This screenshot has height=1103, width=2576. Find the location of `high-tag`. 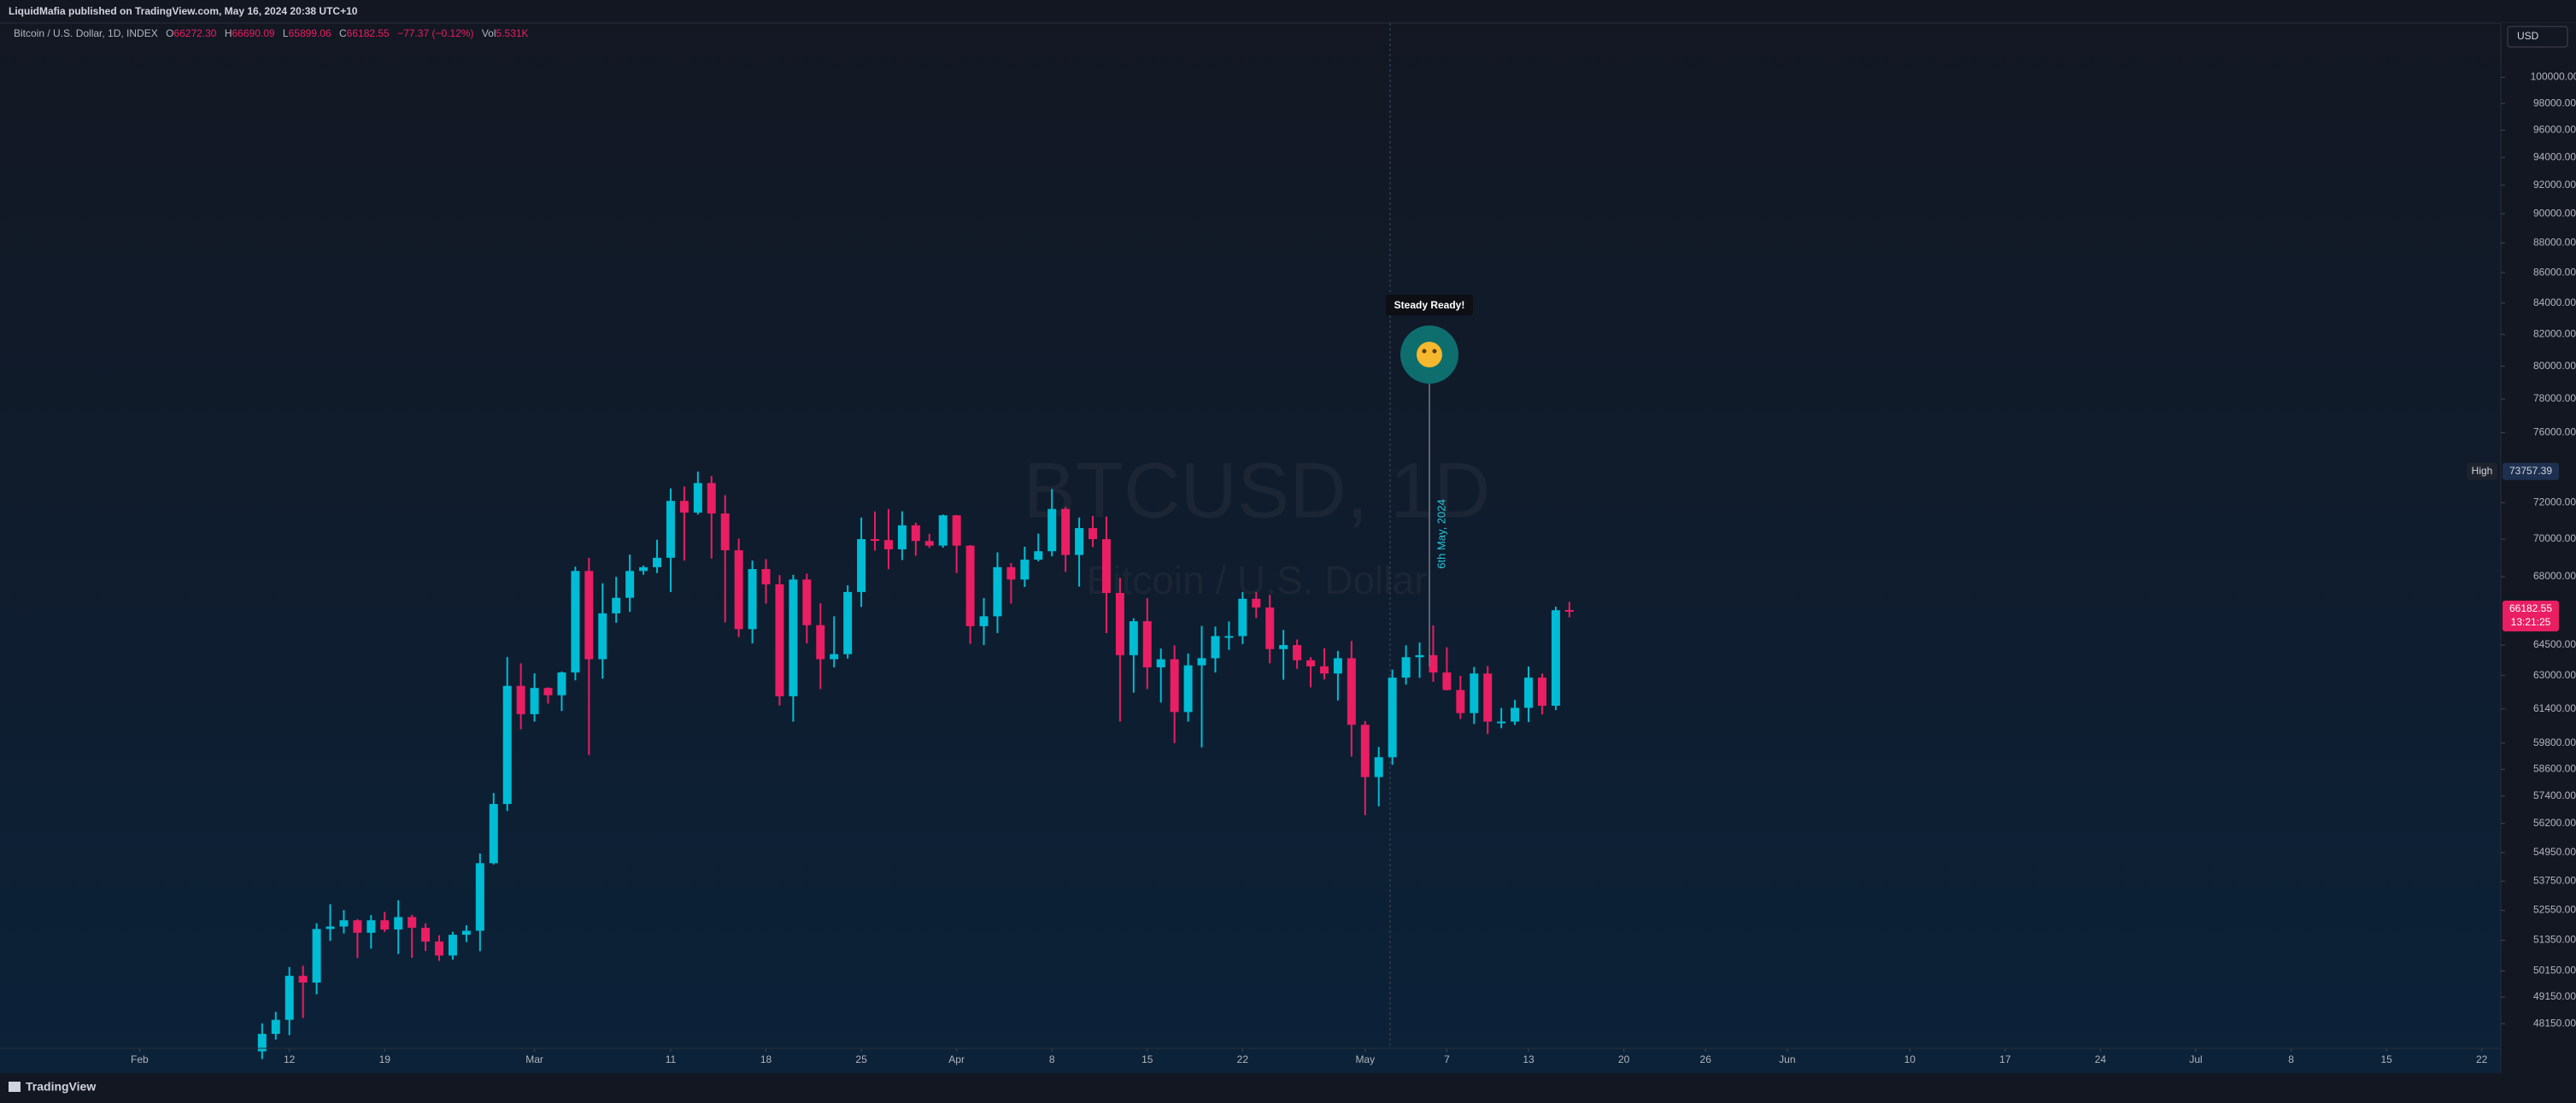

high-tag is located at coordinates (2482, 471).